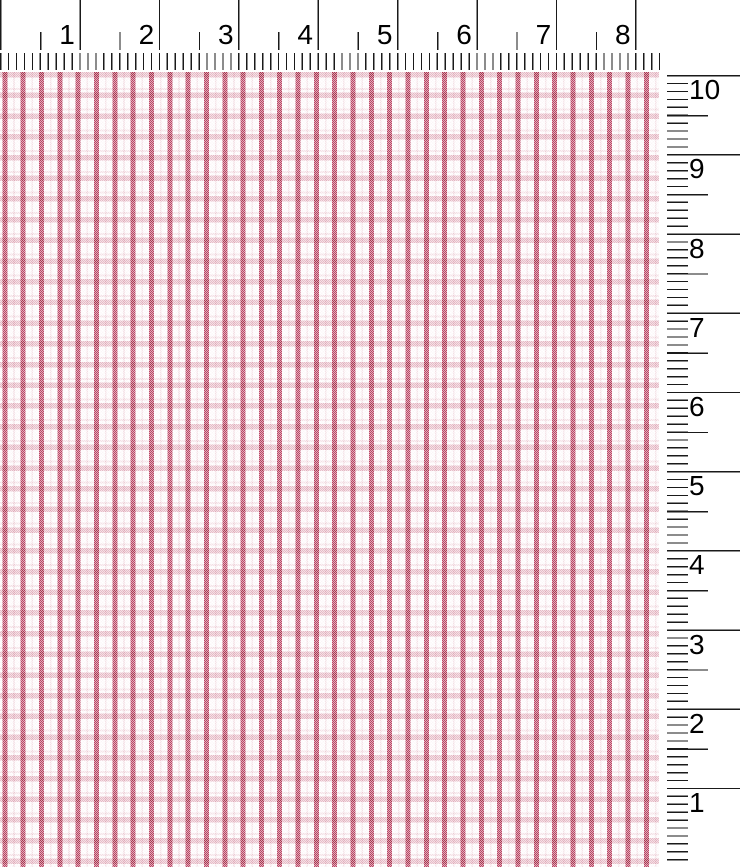 This screenshot has height=867, width=740. Describe the element at coordinates (705, 90) in the screenshot. I see `ruler-label: 10` at that location.